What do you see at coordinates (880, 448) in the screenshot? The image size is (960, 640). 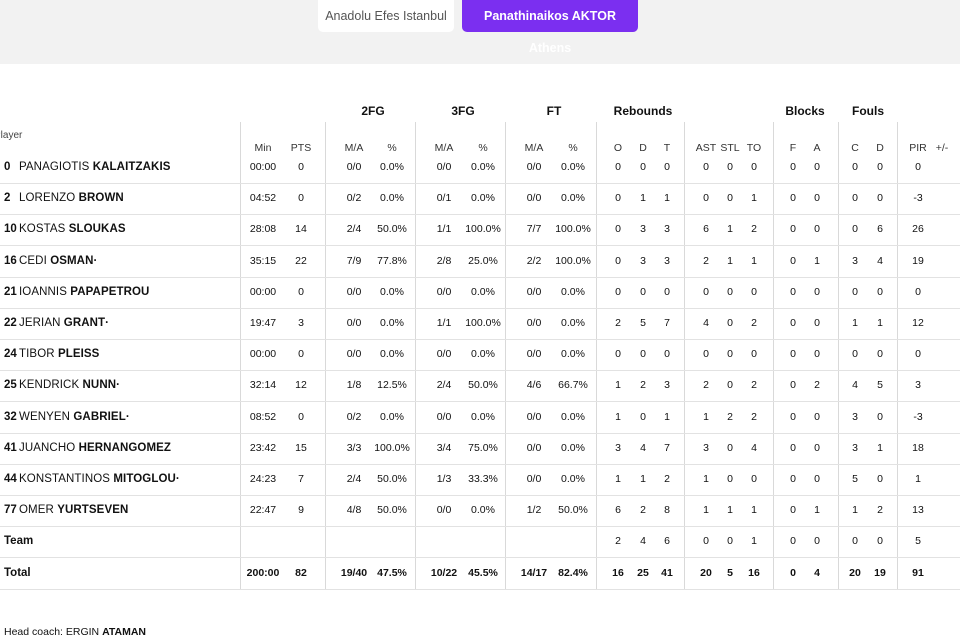 I see `cell-fd: 1` at bounding box center [880, 448].